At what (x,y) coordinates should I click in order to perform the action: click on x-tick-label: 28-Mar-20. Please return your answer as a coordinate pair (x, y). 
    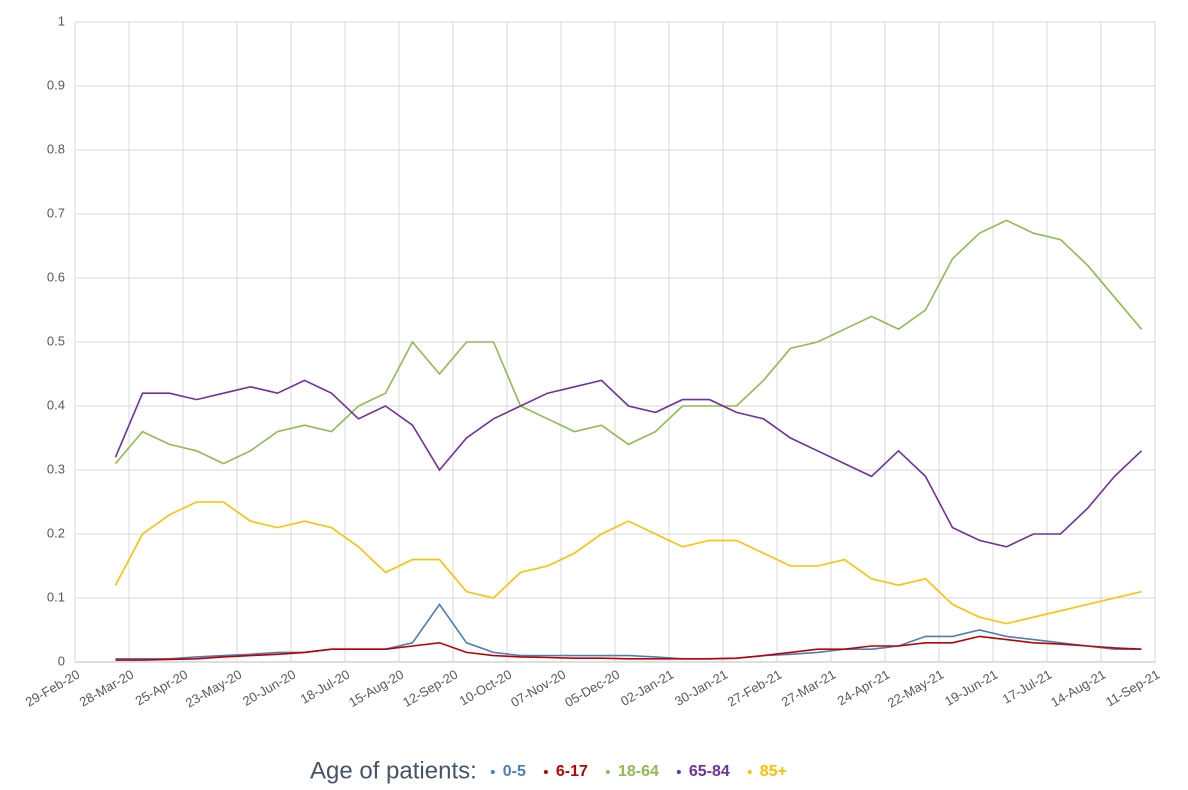
    Looking at the image, I should click on (106, 688).